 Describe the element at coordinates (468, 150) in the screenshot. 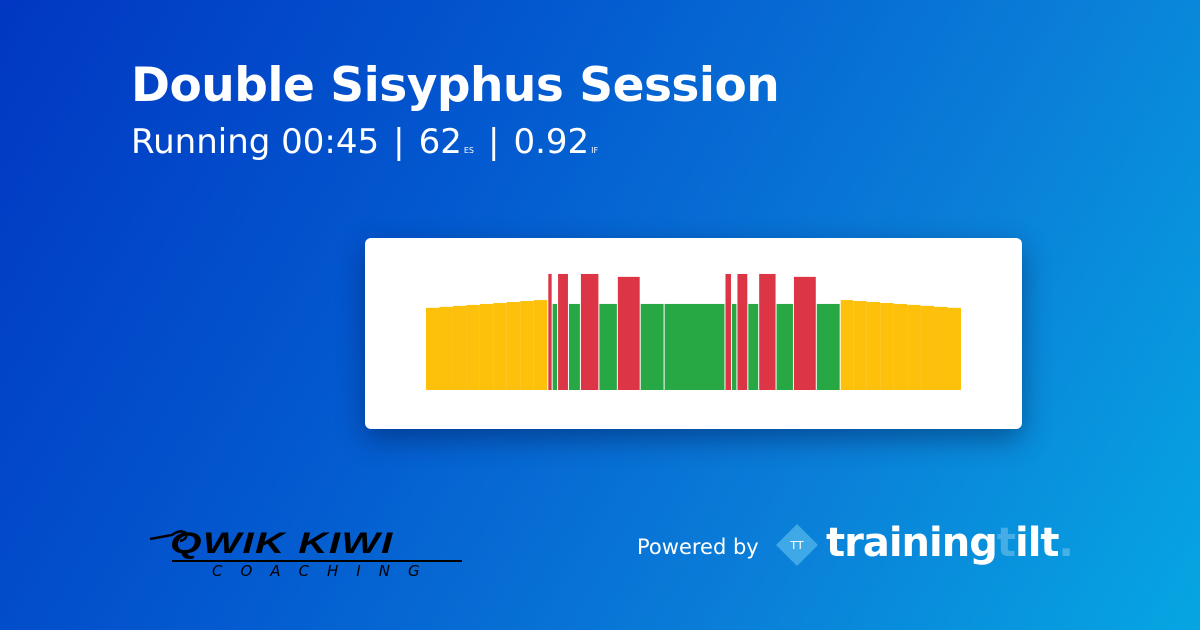

I see `es-unit: ES` at that location.